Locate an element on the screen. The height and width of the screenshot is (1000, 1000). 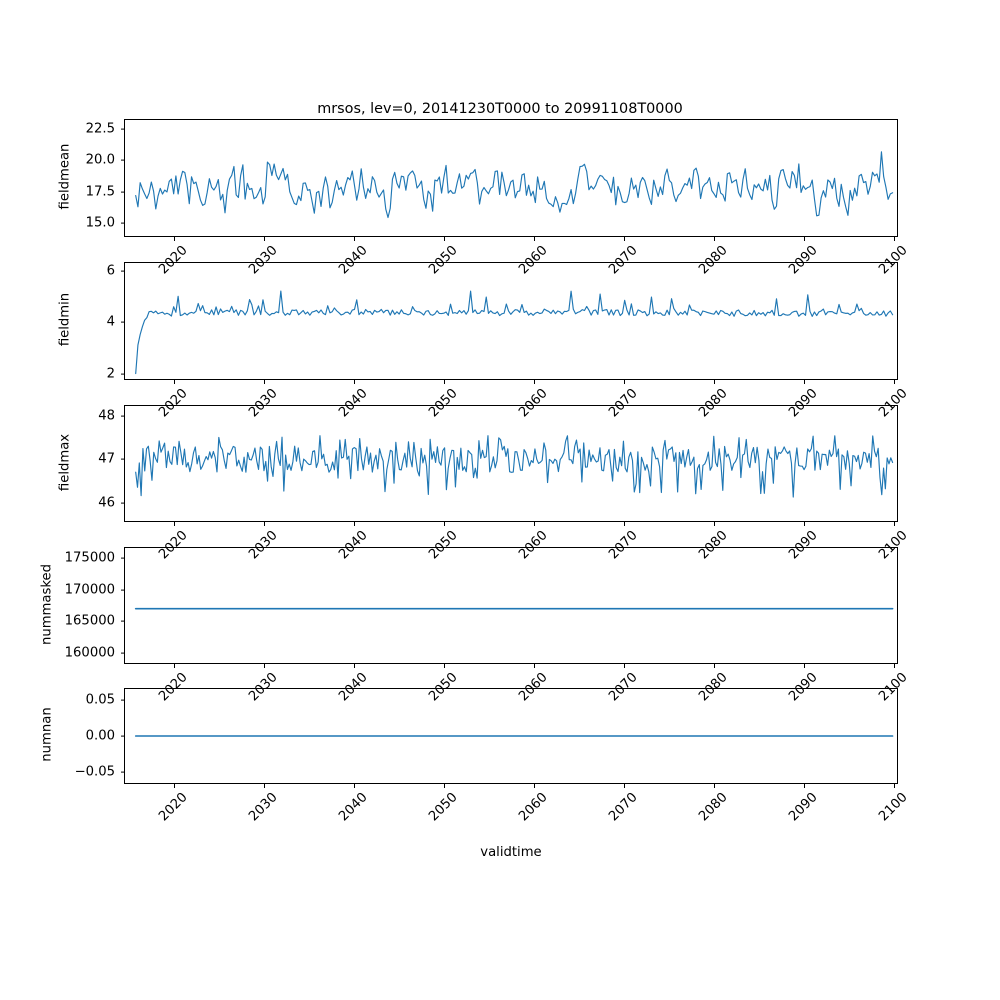
axes-frame-fieldmax is located at coordinates (511, 463).